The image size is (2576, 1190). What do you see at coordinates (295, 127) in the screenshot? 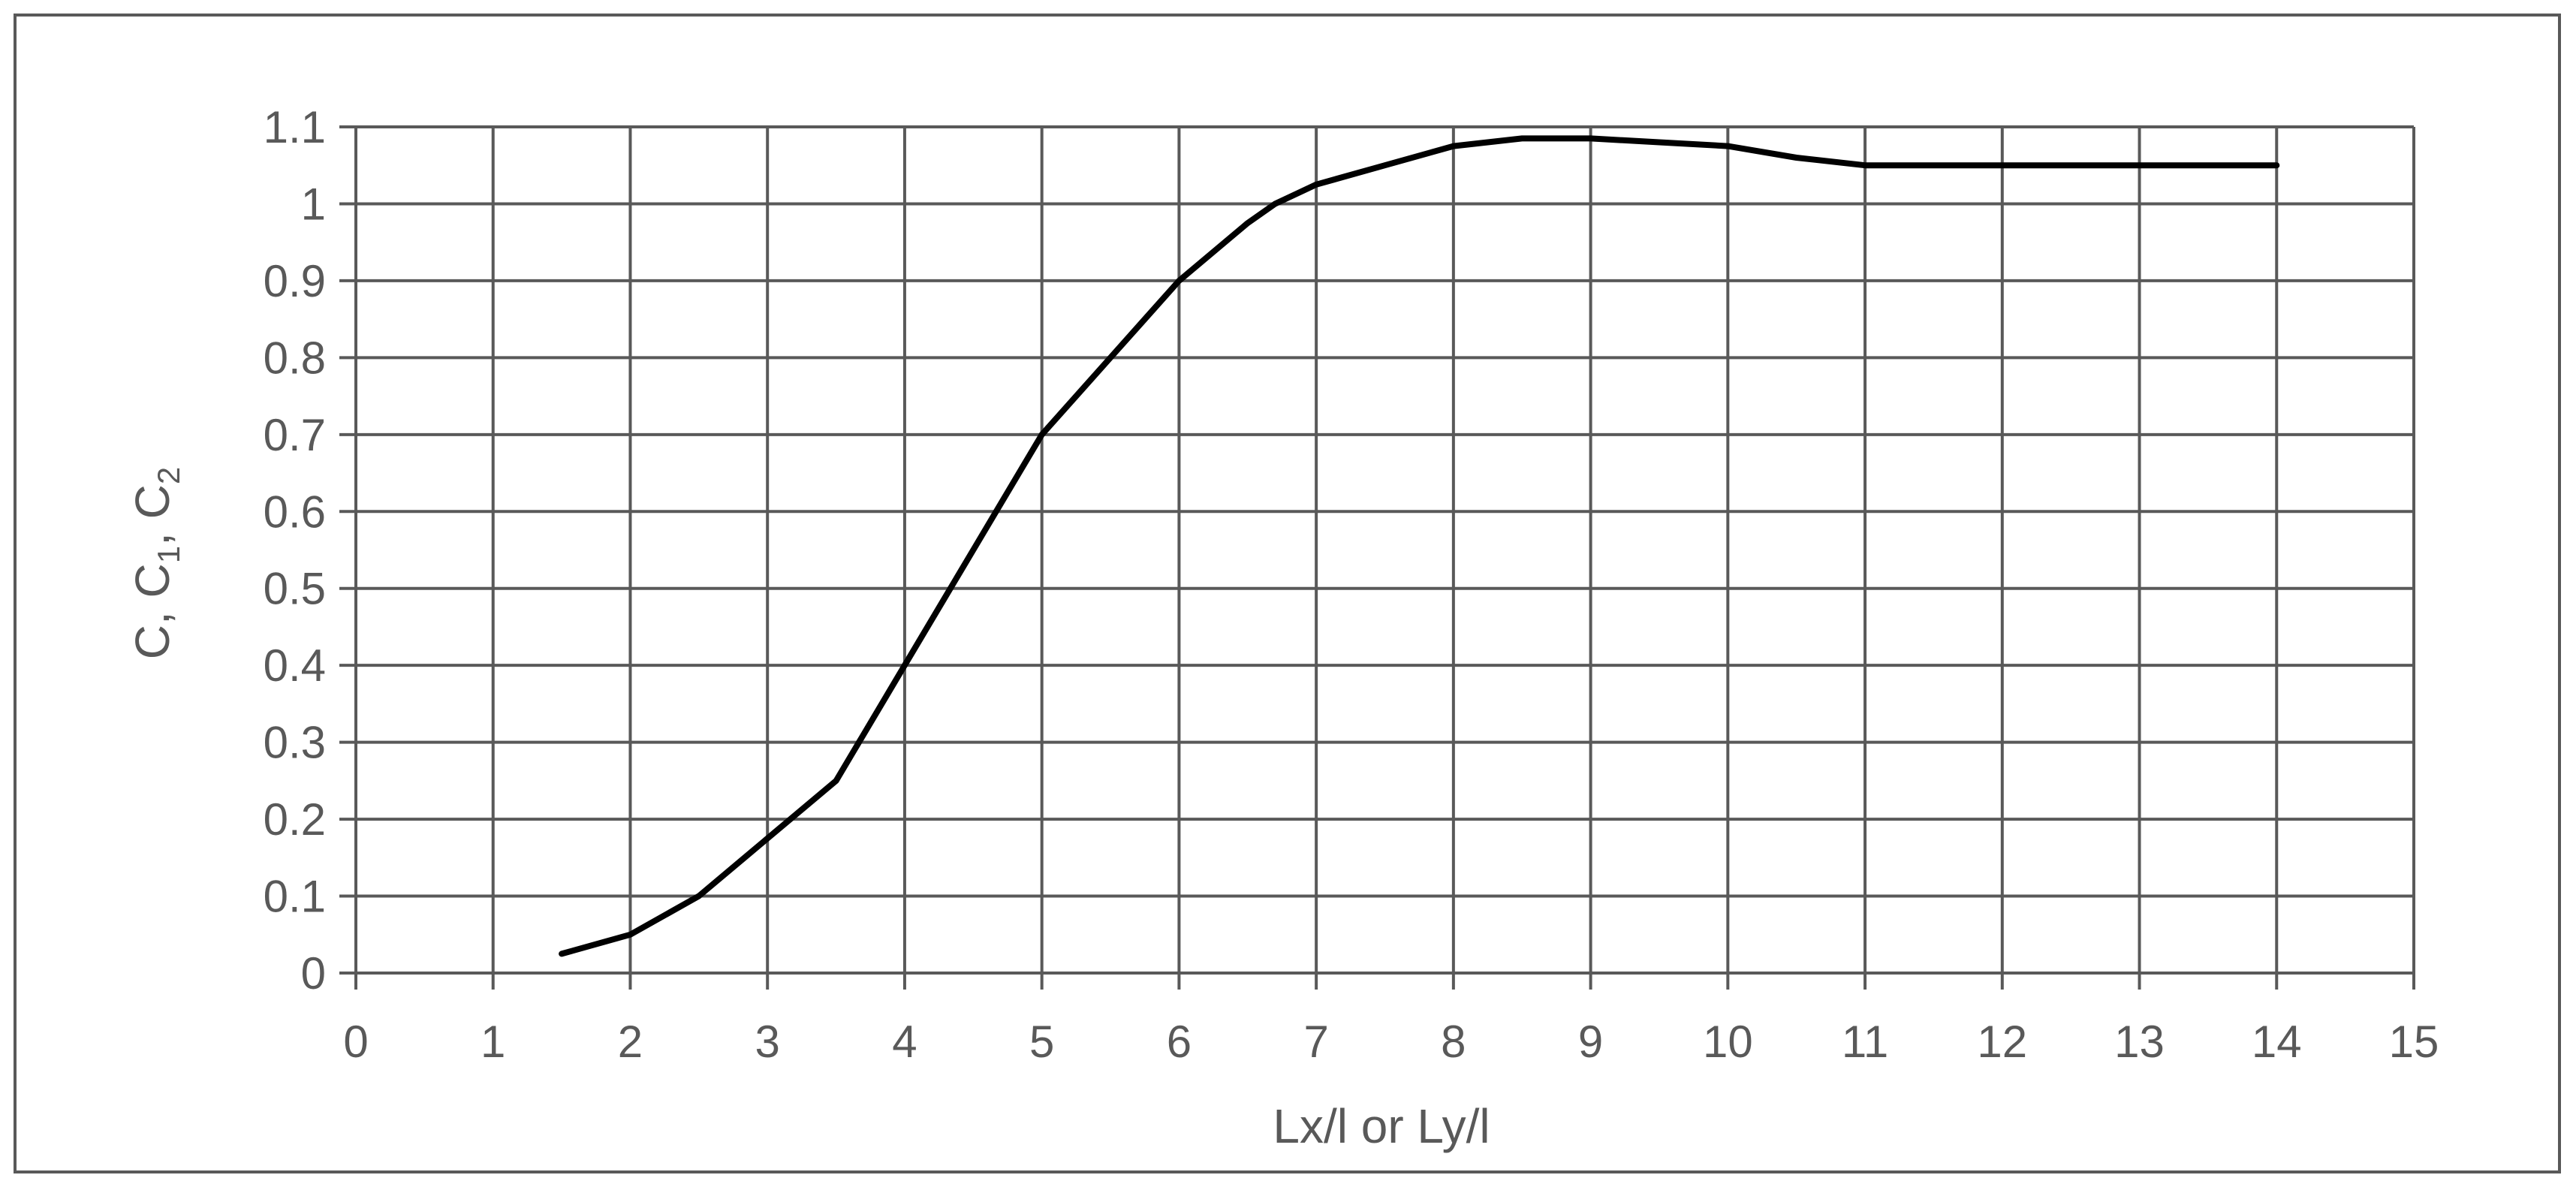
I see `y-tick-label: 1.1` at bounding box center [295, 127].